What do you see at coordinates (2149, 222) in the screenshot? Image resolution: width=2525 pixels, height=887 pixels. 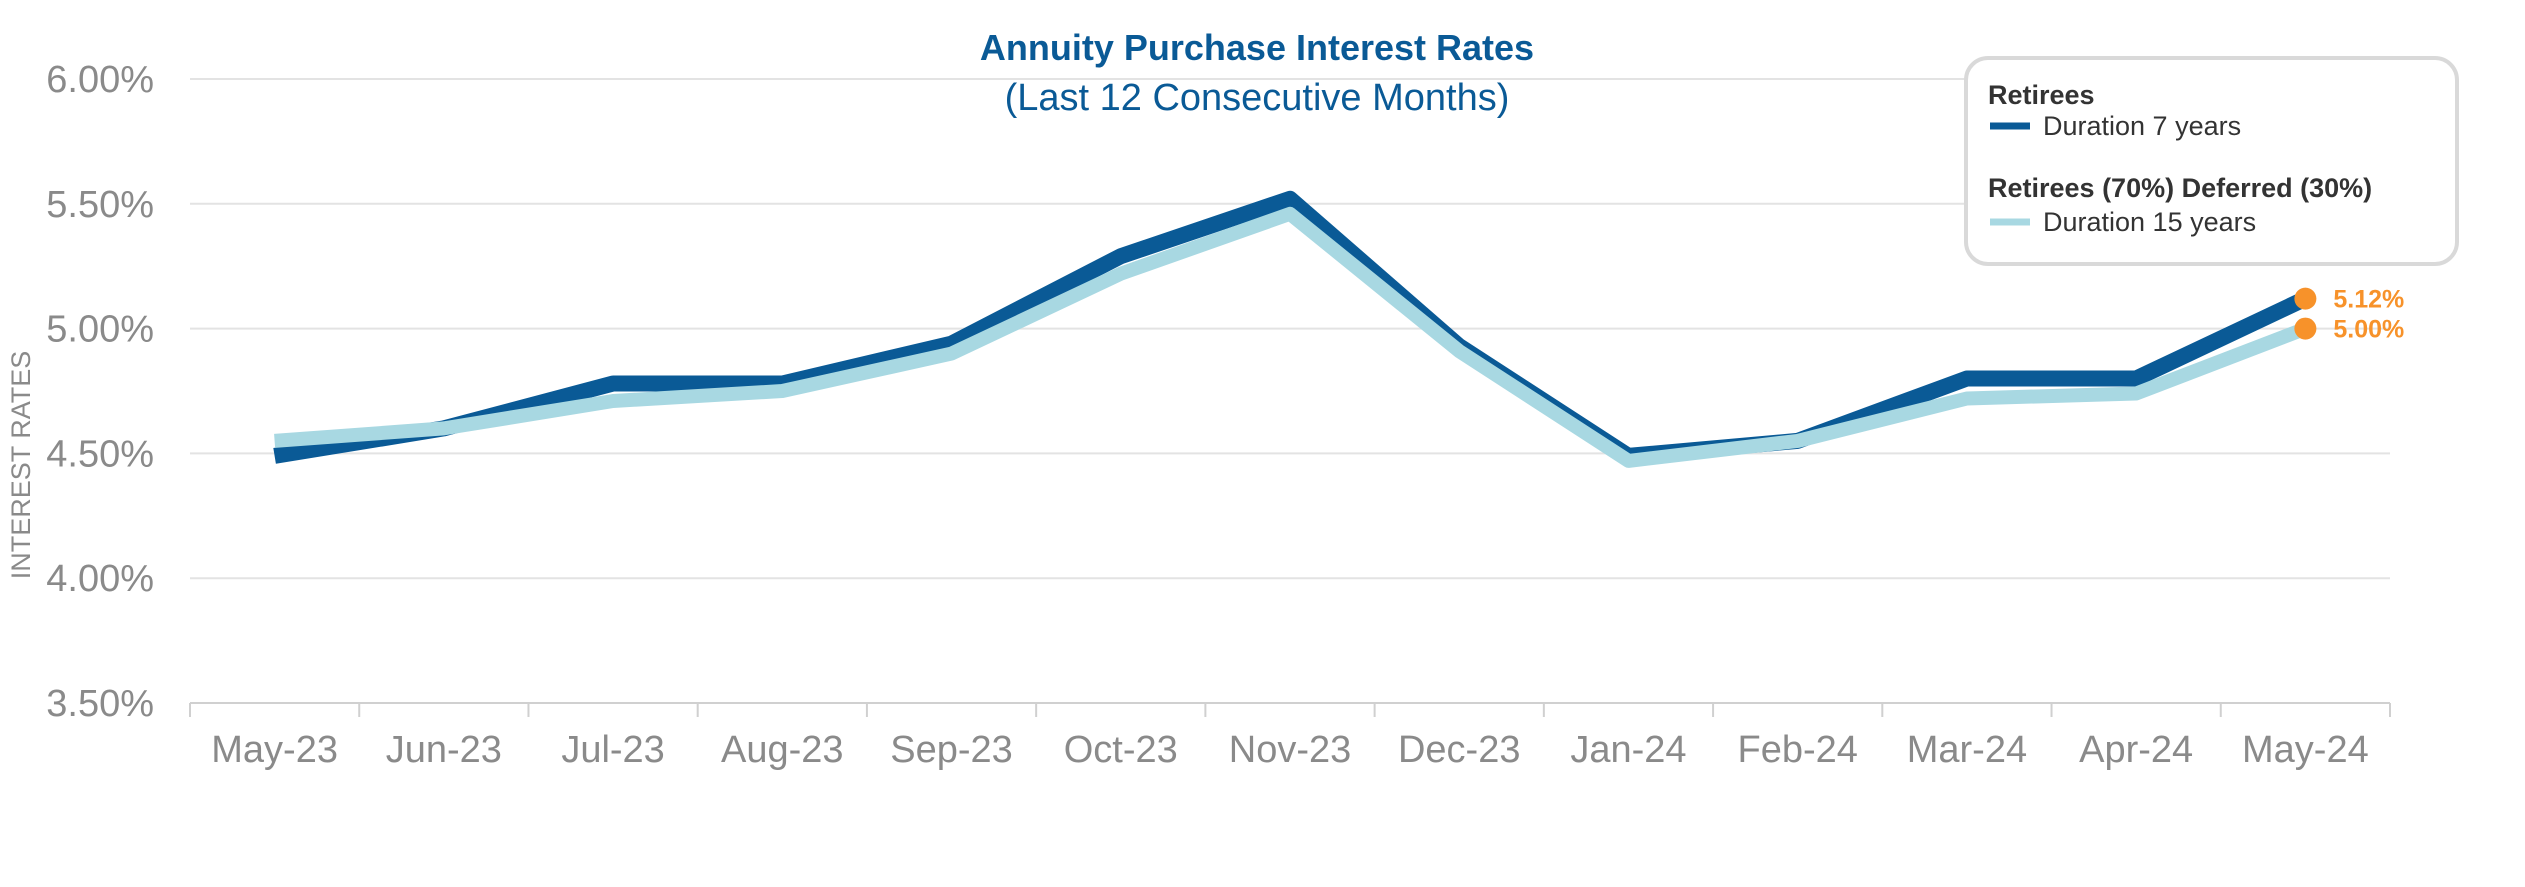 I see `legend-series-2-label: Duration 15 years` at bounding box center [2149, 222].